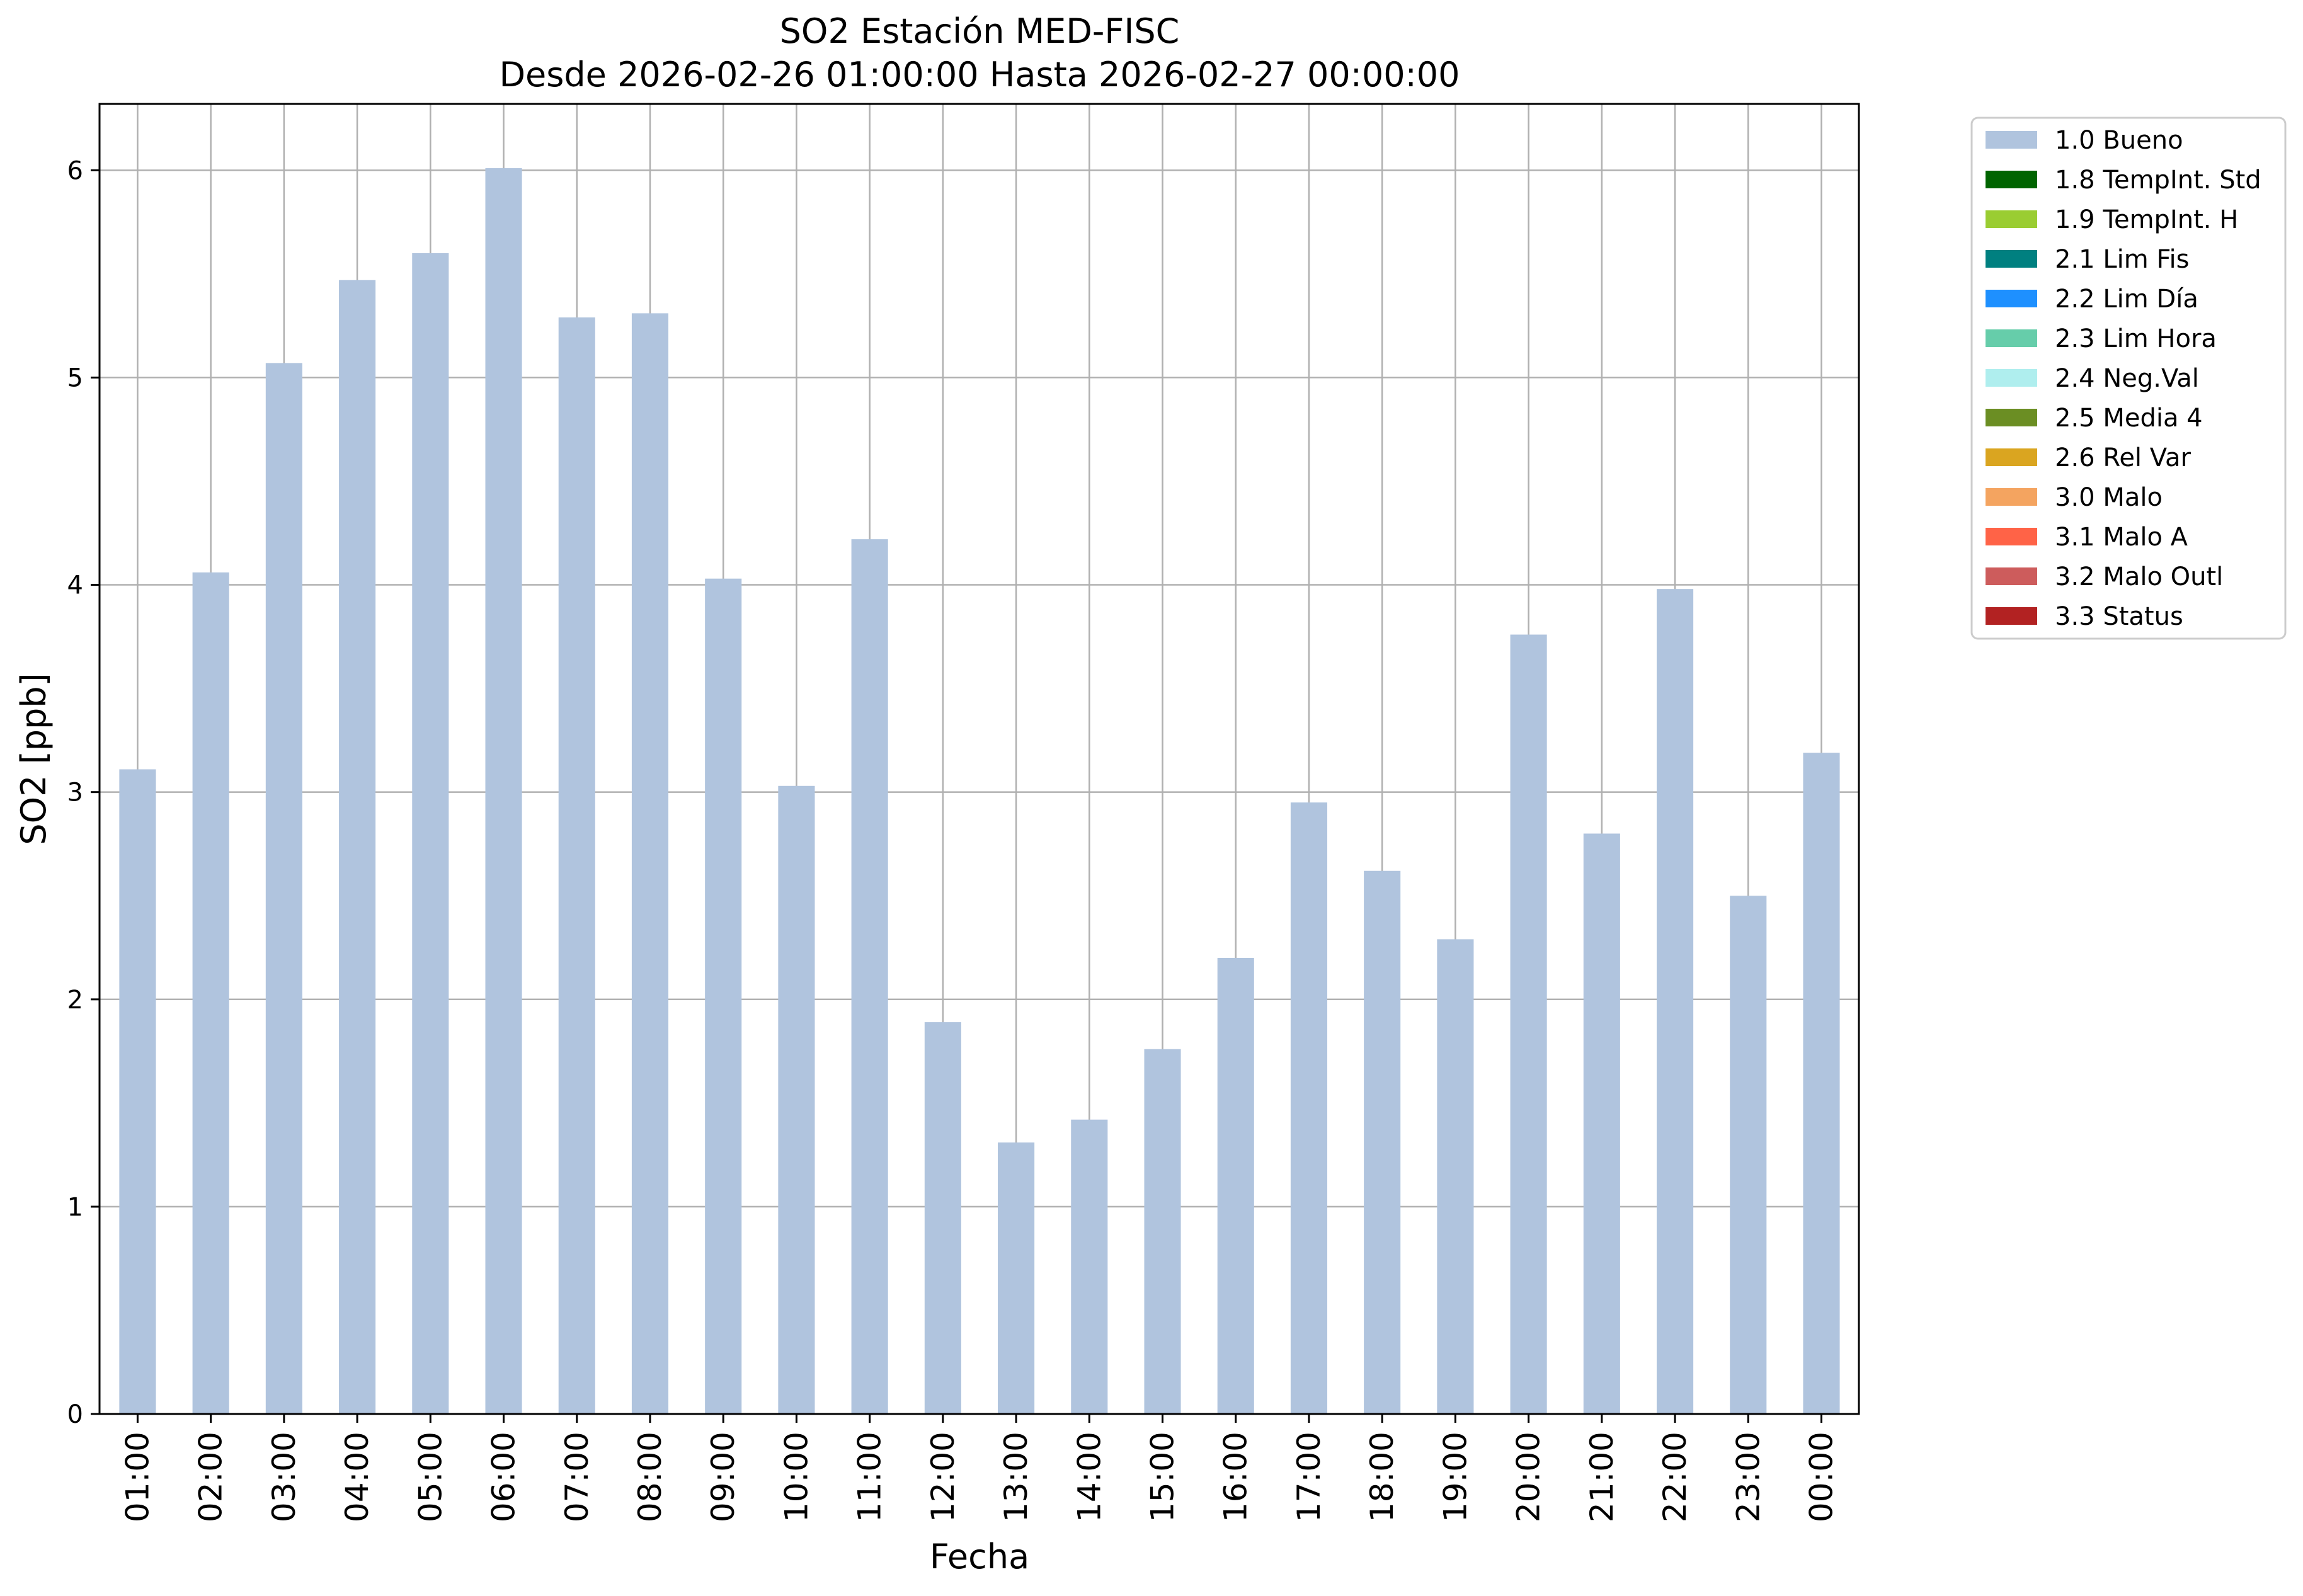 The width and height of the screenshot is (2303, 1596). I want to click on bar-17:00, so click(1309, 1108).